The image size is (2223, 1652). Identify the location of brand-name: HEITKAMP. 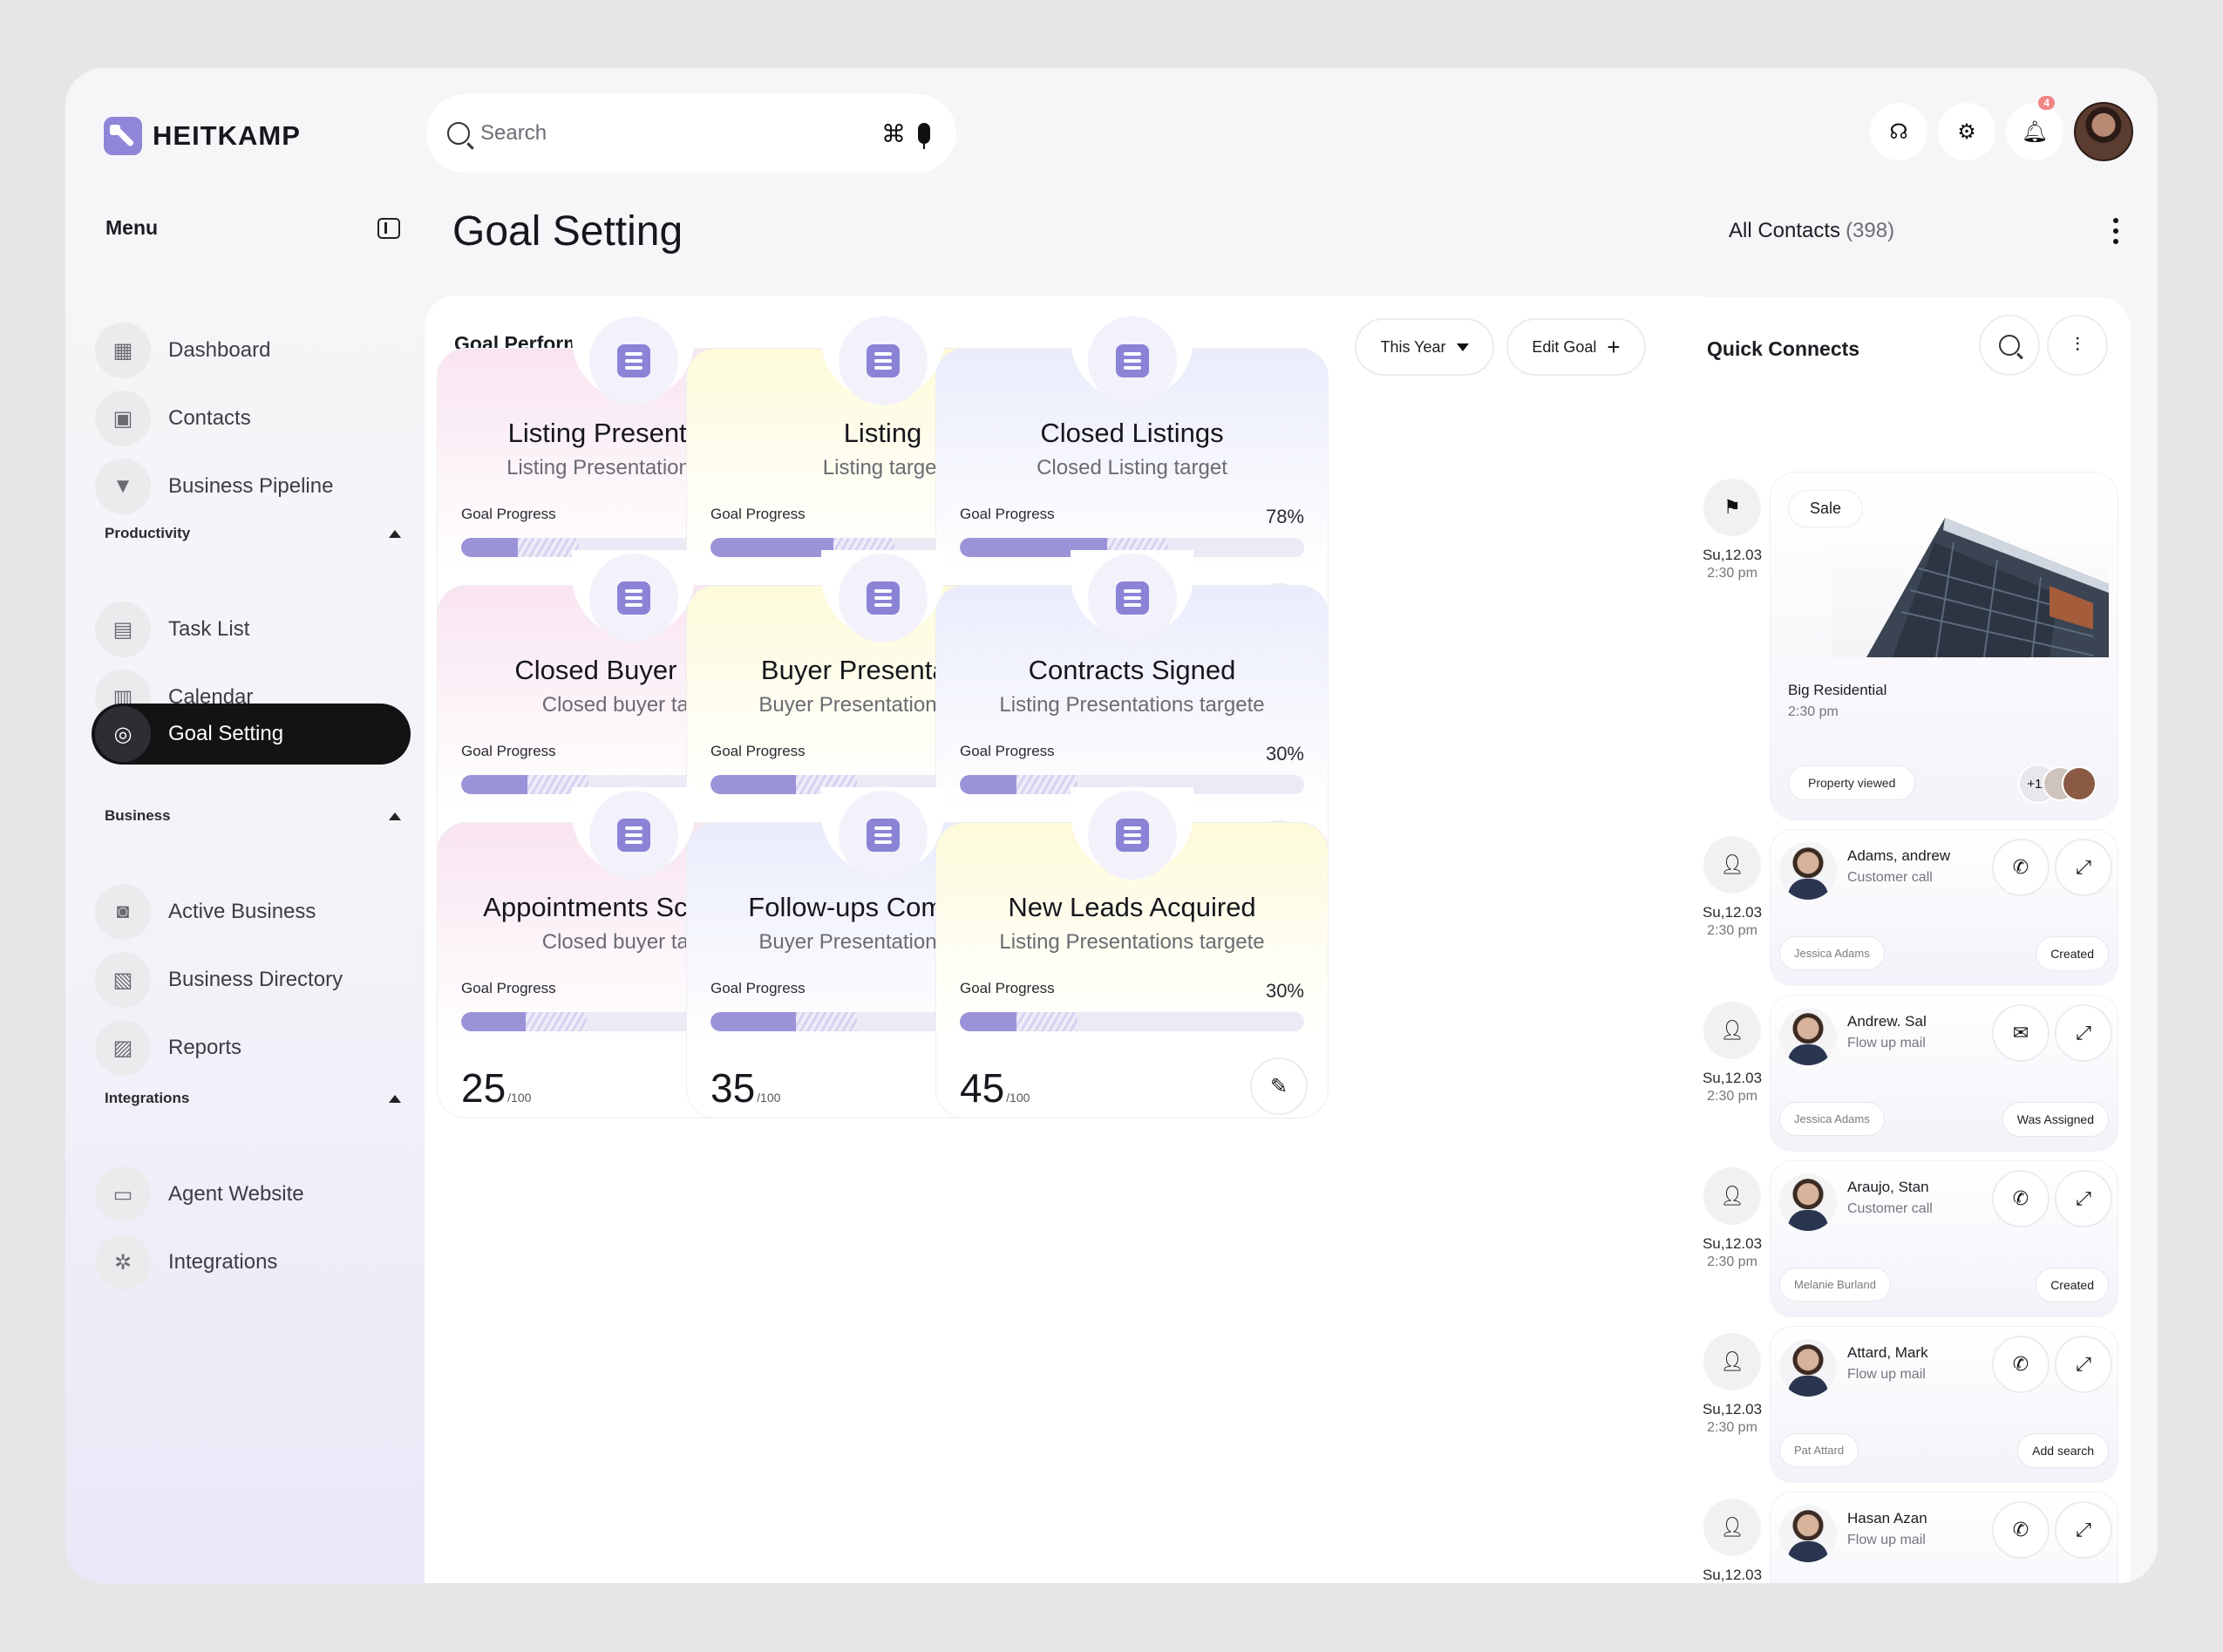
(227, 135).